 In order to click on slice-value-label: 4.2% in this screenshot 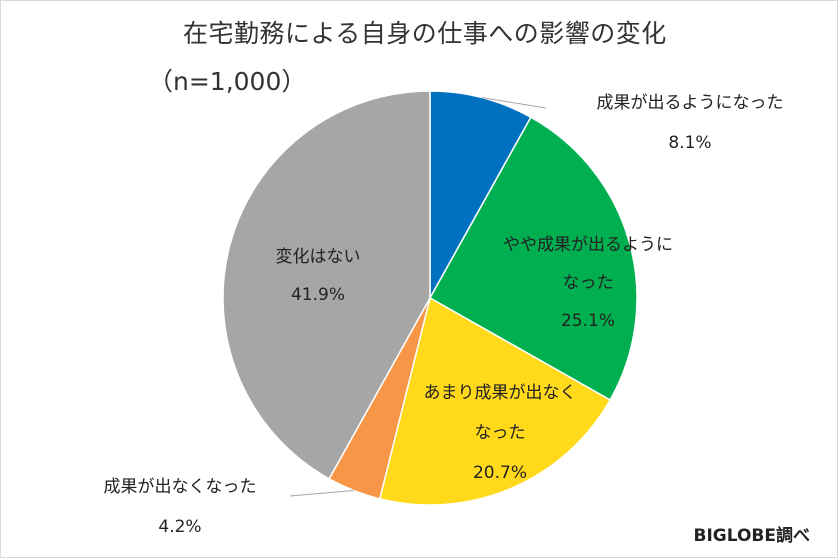, I will do `click(179, 527)`.